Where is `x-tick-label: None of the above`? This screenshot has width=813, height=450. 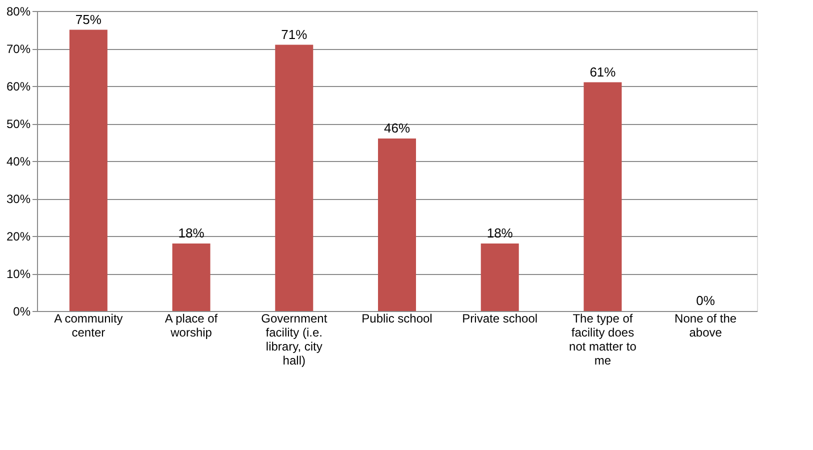 x-tick-label: None of the above is located at coordinates (705, 326).